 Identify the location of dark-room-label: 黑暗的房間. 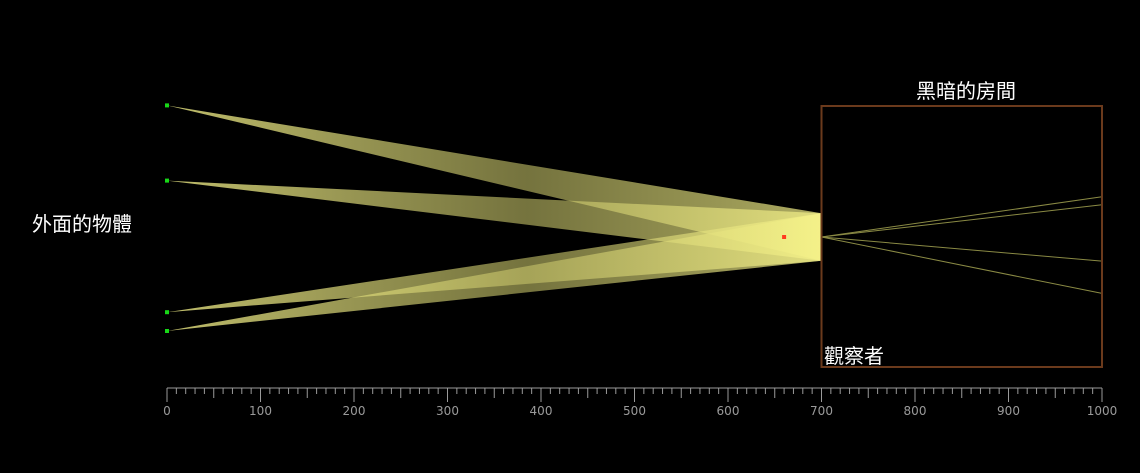
(966, 91).